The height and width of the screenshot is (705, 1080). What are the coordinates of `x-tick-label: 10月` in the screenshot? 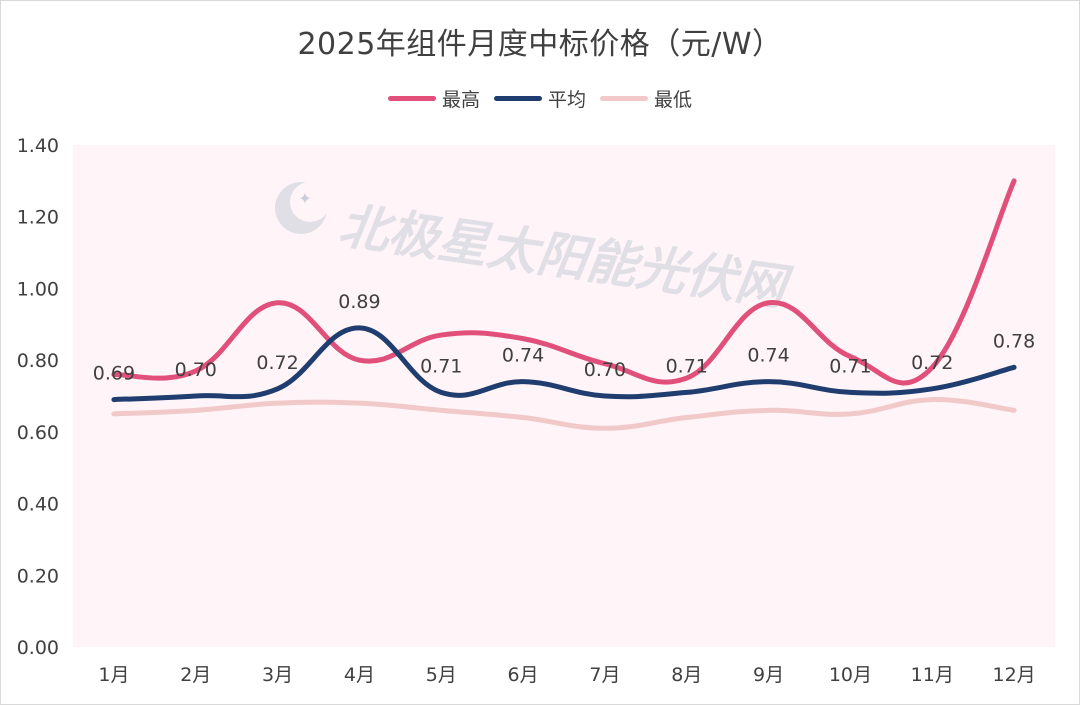 It's located at (850, 675).